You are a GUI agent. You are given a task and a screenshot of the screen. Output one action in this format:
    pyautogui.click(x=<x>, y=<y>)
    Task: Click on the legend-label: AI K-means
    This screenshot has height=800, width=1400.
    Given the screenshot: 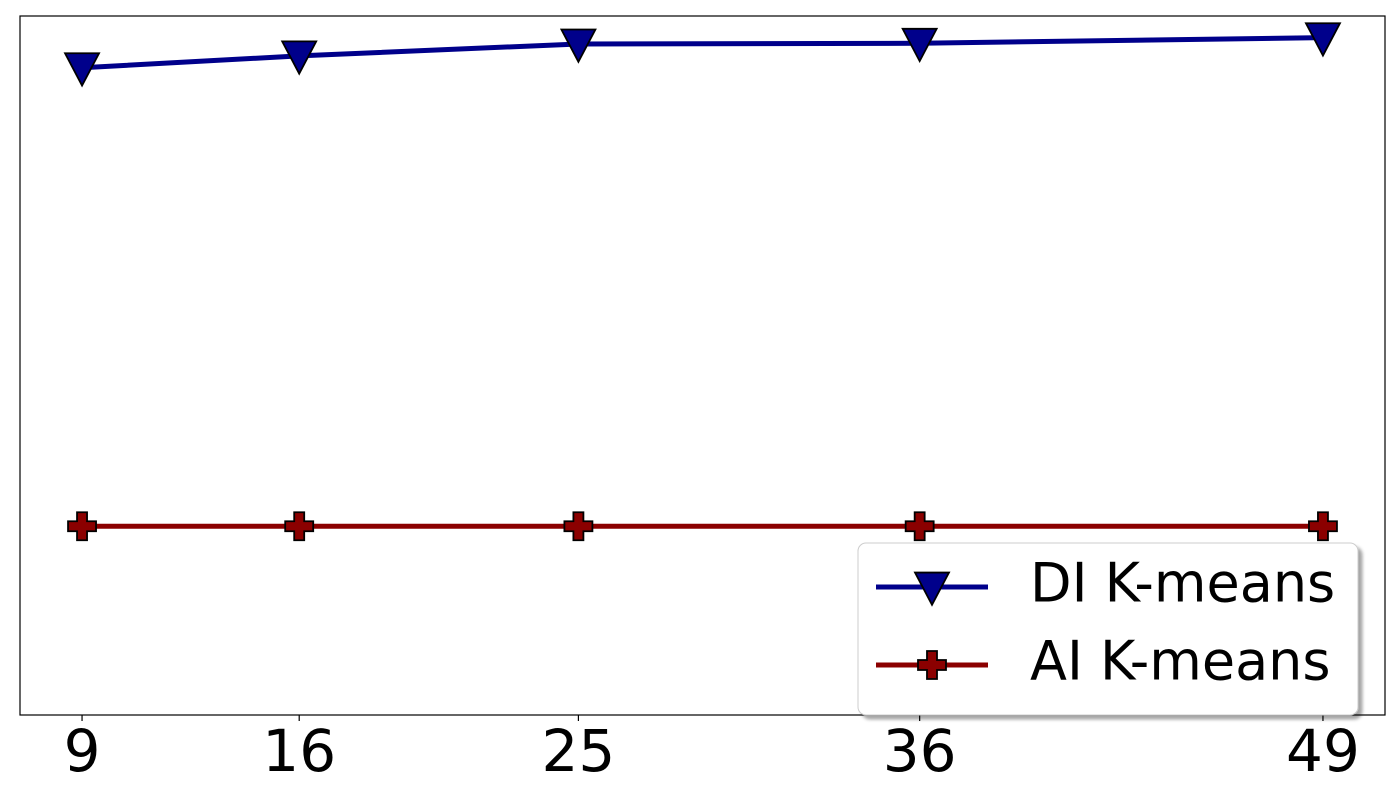 What is the action you would take?
    pyautogui.click(x=1180, y=661)
    